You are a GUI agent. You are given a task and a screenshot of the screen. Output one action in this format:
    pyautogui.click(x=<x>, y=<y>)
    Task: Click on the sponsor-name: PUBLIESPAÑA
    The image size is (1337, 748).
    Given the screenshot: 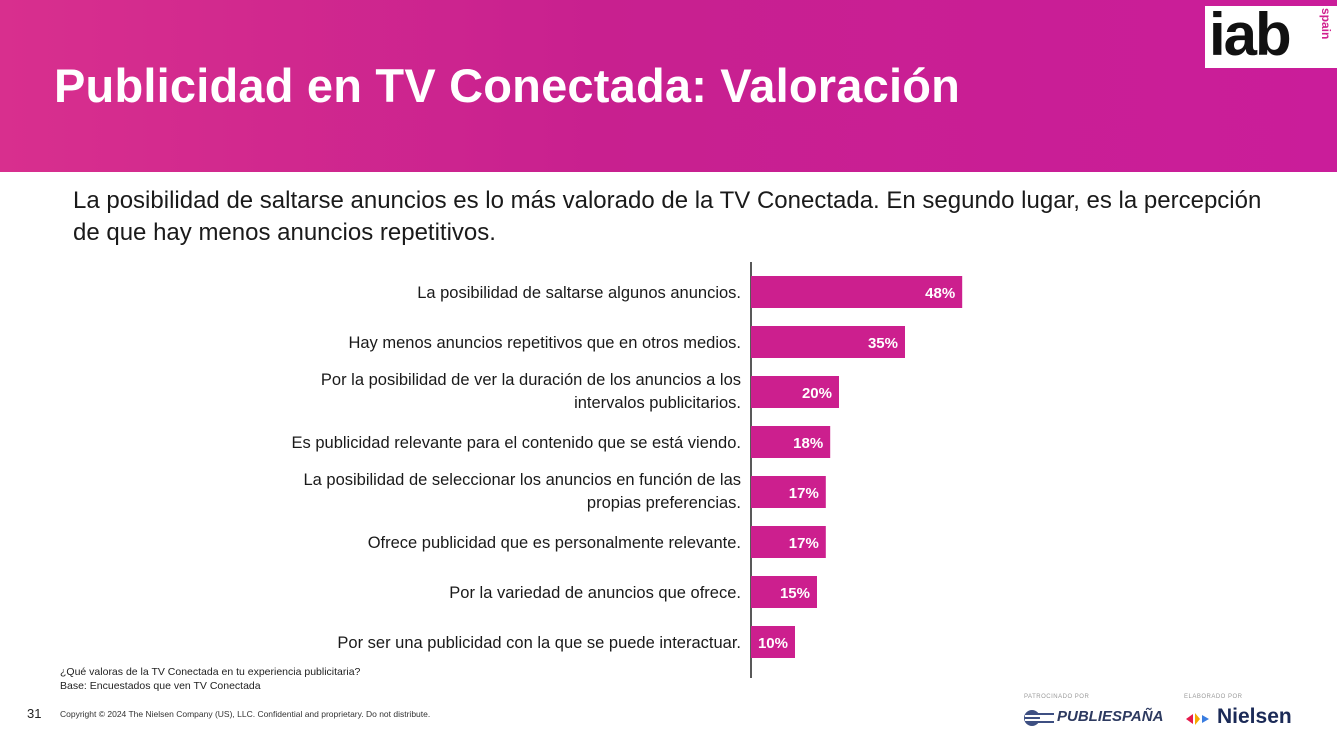 What is the action you would take?
    pyautogui.click(x=1110, y=716)
    